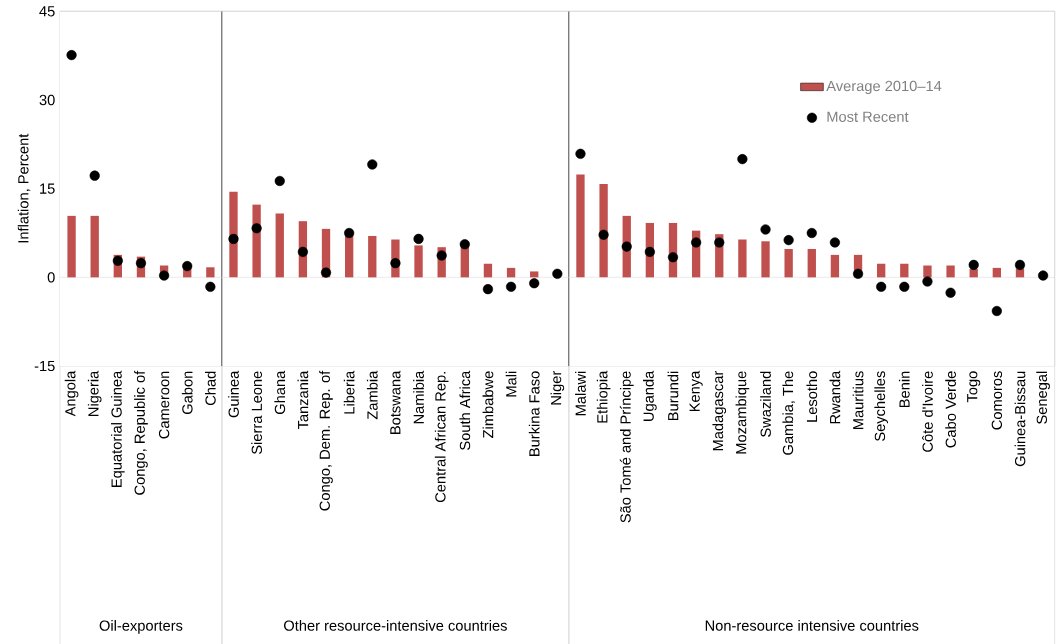 This screenshot has width=1058, height=644. I want to click on x-tick-label: Côte d'Ivoire, so click(927, 411).